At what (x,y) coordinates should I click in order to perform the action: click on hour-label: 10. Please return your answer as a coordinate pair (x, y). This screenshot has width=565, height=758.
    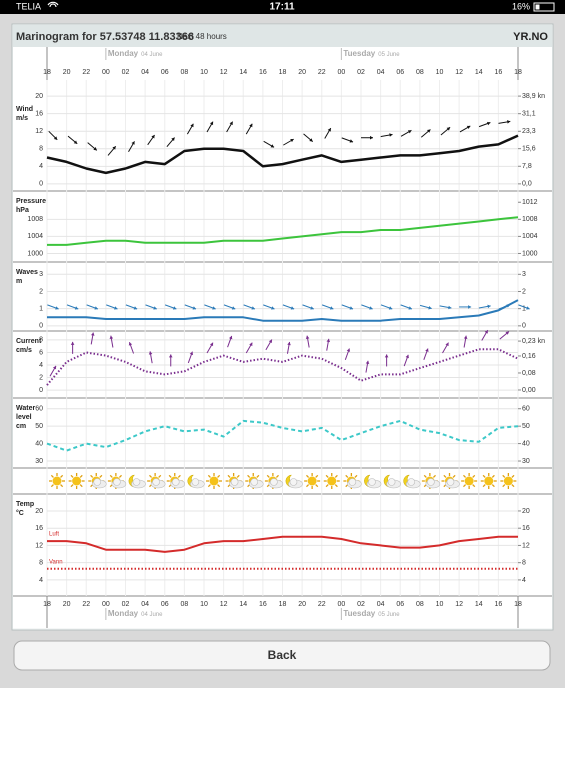
    Looking at the image, I should click on (440, 72).